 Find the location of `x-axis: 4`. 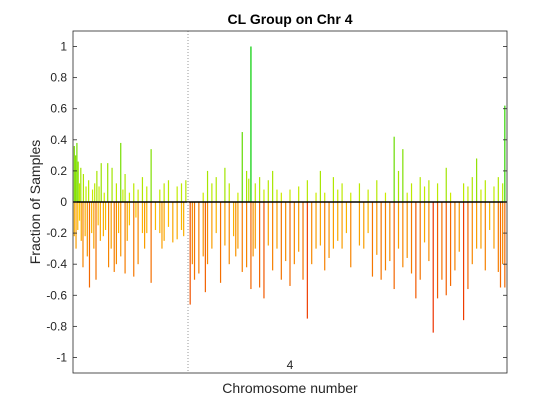

x-axis: 4 is located at coordinates (290, 365).